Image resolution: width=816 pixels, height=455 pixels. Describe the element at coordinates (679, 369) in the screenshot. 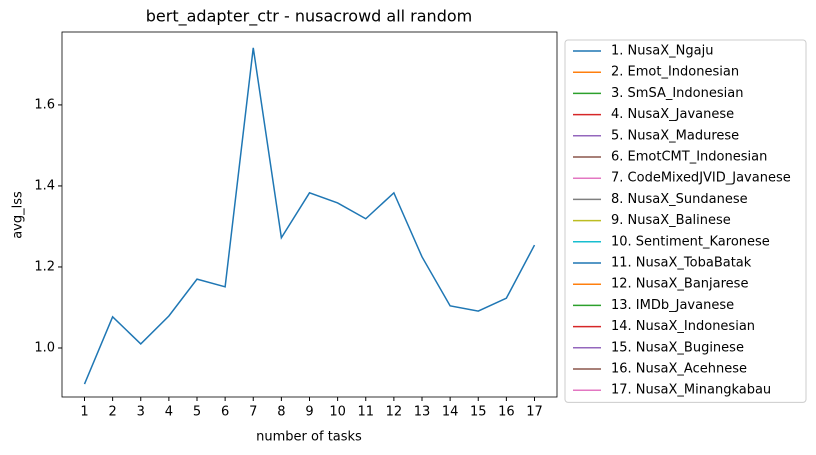

I see `legend-label: 16. NusaX_Acehnese` at that location.